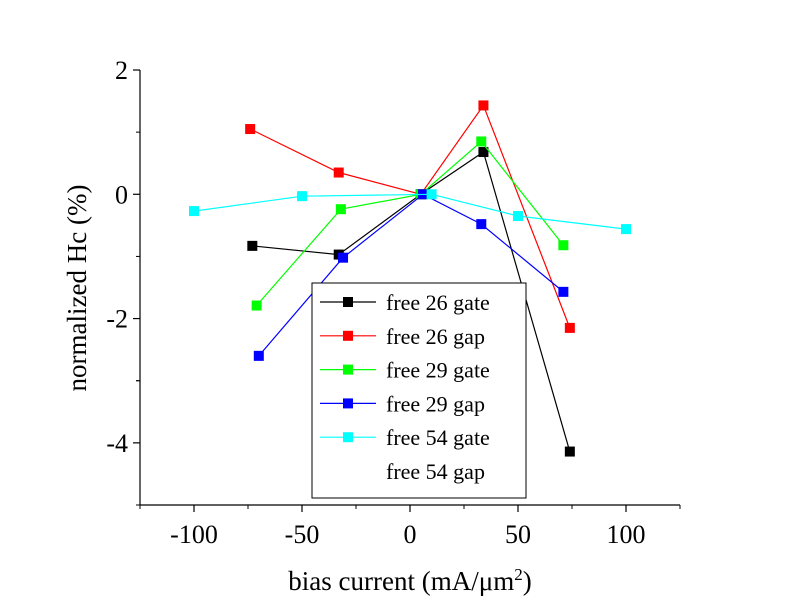  I want to click on legend-label: free 29 gap, so click(435, 403).